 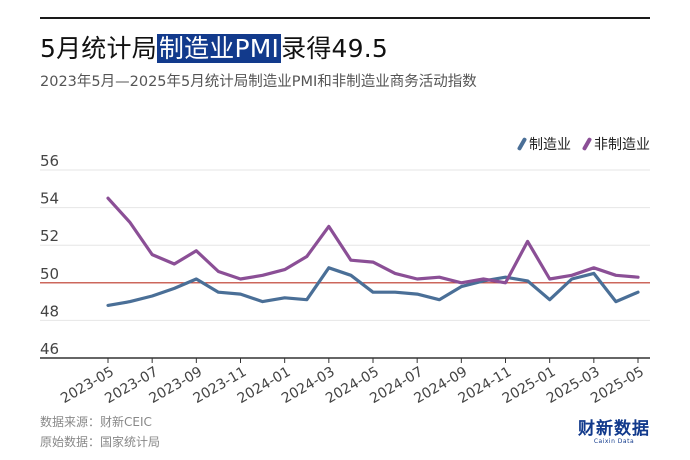 I want to click on legend: 制造业 非制造业, so click(x=583, y=144).